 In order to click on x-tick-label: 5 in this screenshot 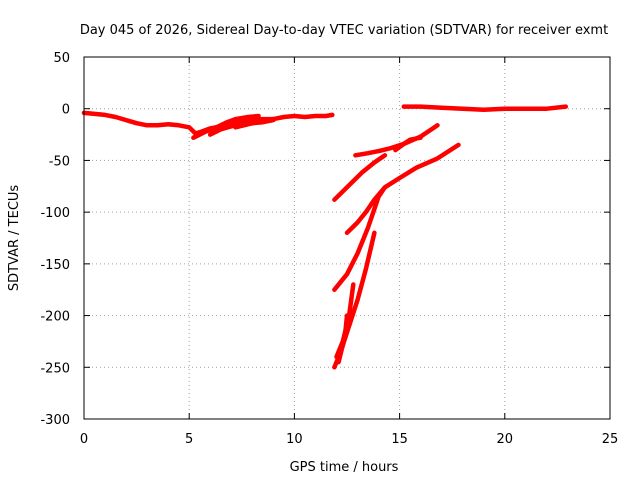, I will do `click(189, 439)`.